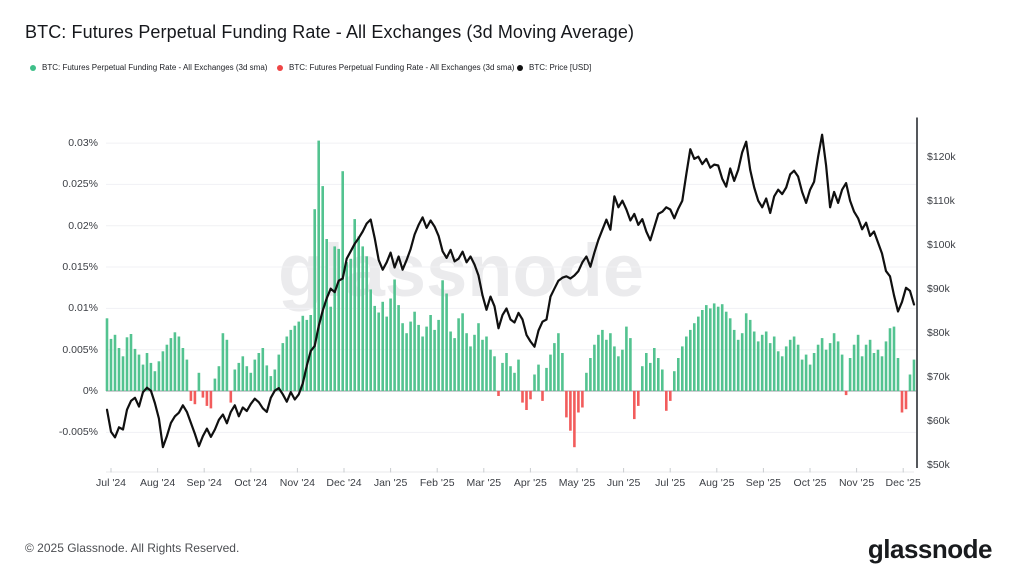 The height and width of the screenshot is (576, 1024). Describe the element at coordinates (90, 391) in the screenshot. I see `left-axis-tick-label: 0%` at that location.